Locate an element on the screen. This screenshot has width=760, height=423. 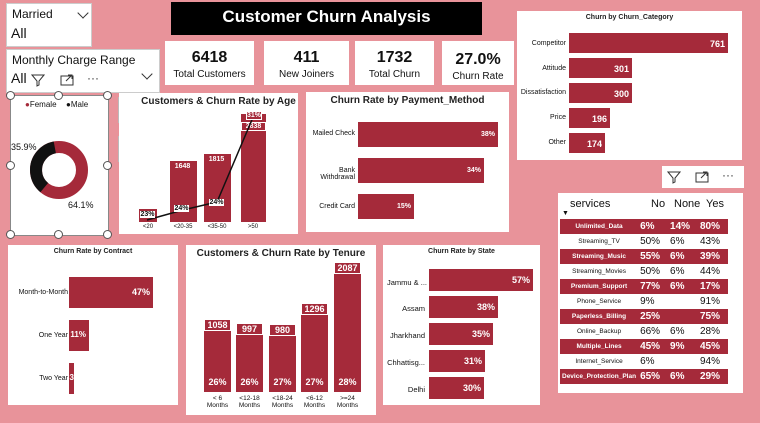
kpi-total-customers: 6418 Total Customers is located at coordinates (209, 63).